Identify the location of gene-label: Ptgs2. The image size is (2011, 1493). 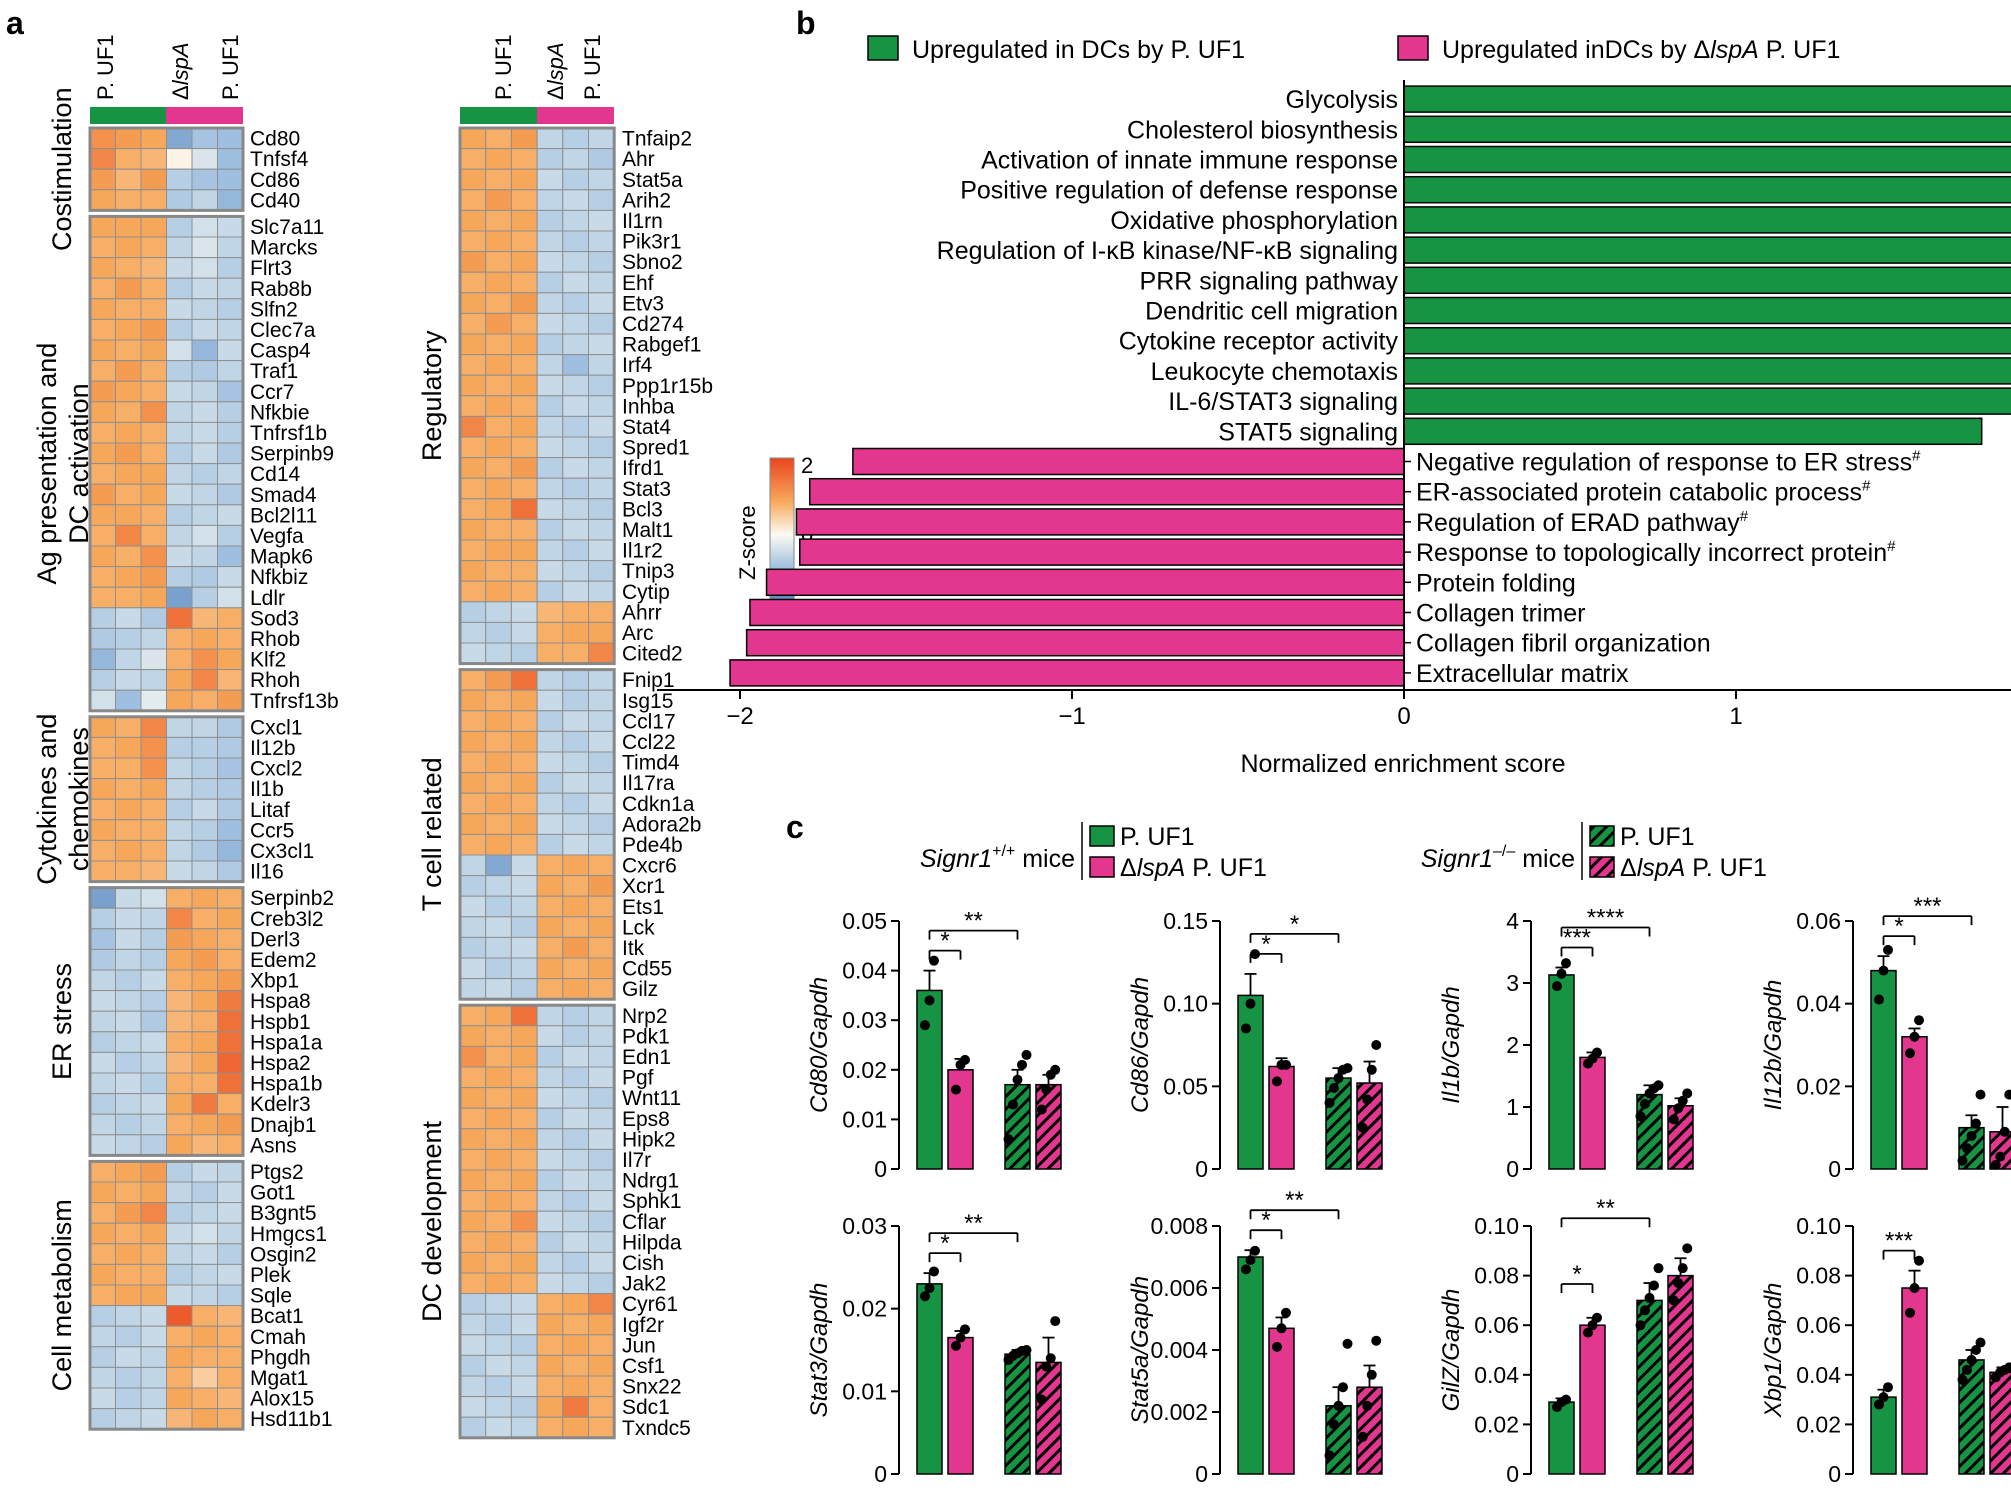
(277, 1172).